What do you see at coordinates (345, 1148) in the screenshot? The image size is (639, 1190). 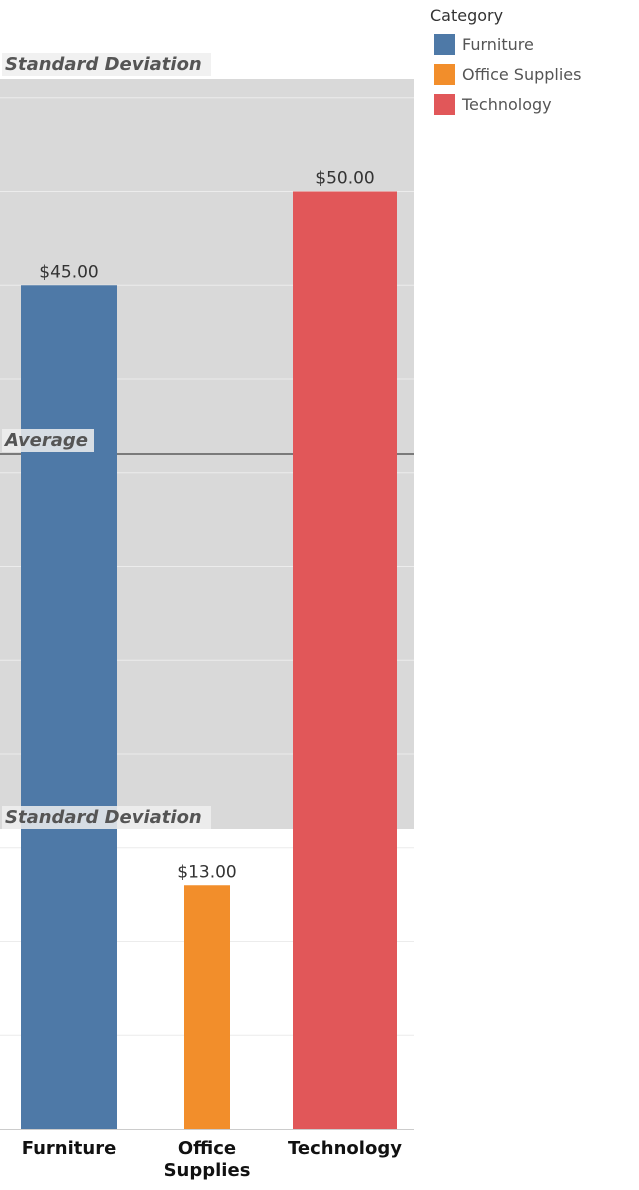 I see `x-tick-label: Technology` at bounding box center [345, 1148].